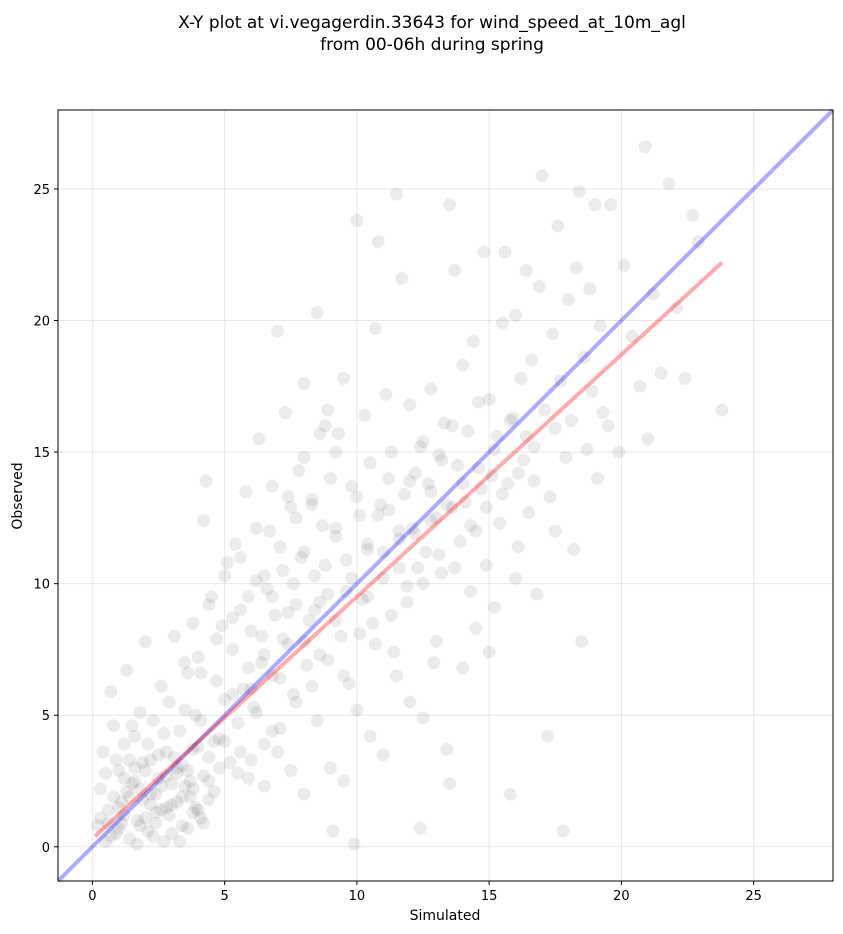  I want to click on chart-title-line2: from 00-06h during spring, so click(432, 45).